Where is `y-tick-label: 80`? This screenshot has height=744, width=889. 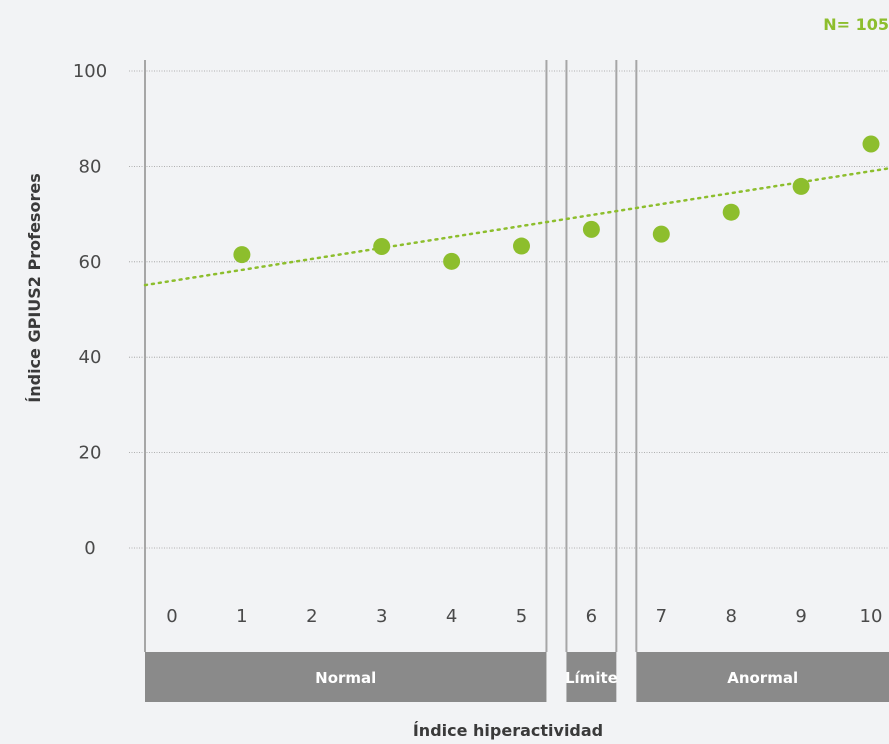
y-tick-label: 80 is located at coordinates (90, 166).